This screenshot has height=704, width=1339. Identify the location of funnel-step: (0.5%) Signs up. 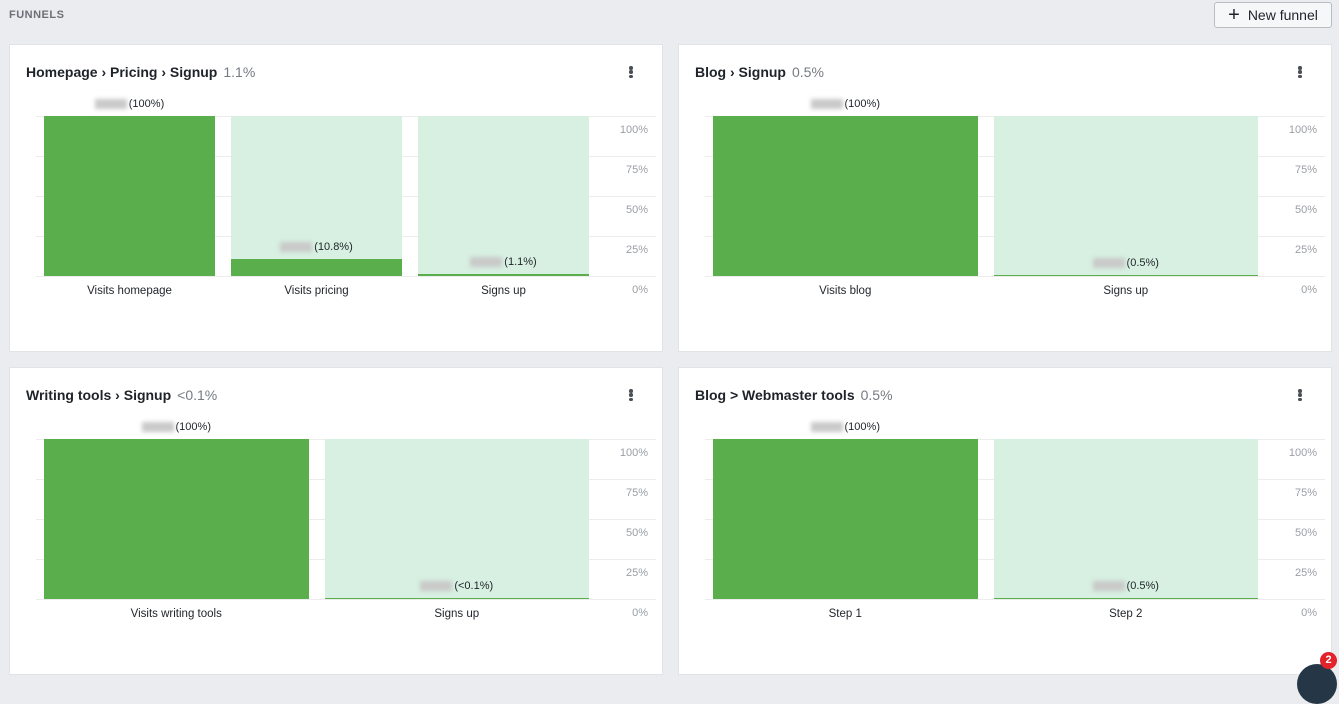
(1126, 206).